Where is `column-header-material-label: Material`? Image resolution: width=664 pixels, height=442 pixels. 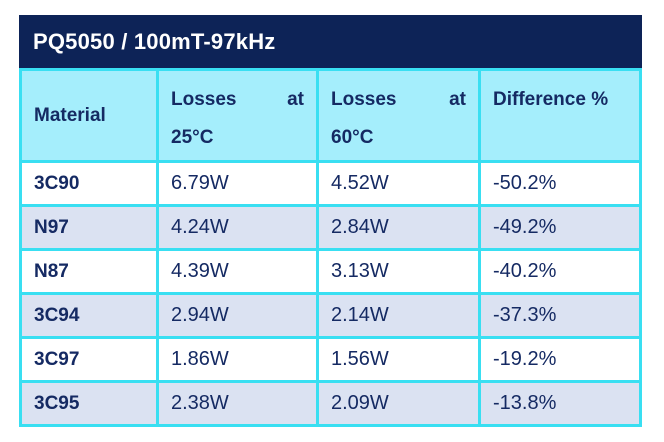
column-header-material-label: Material is located at coordinates (70, 115).